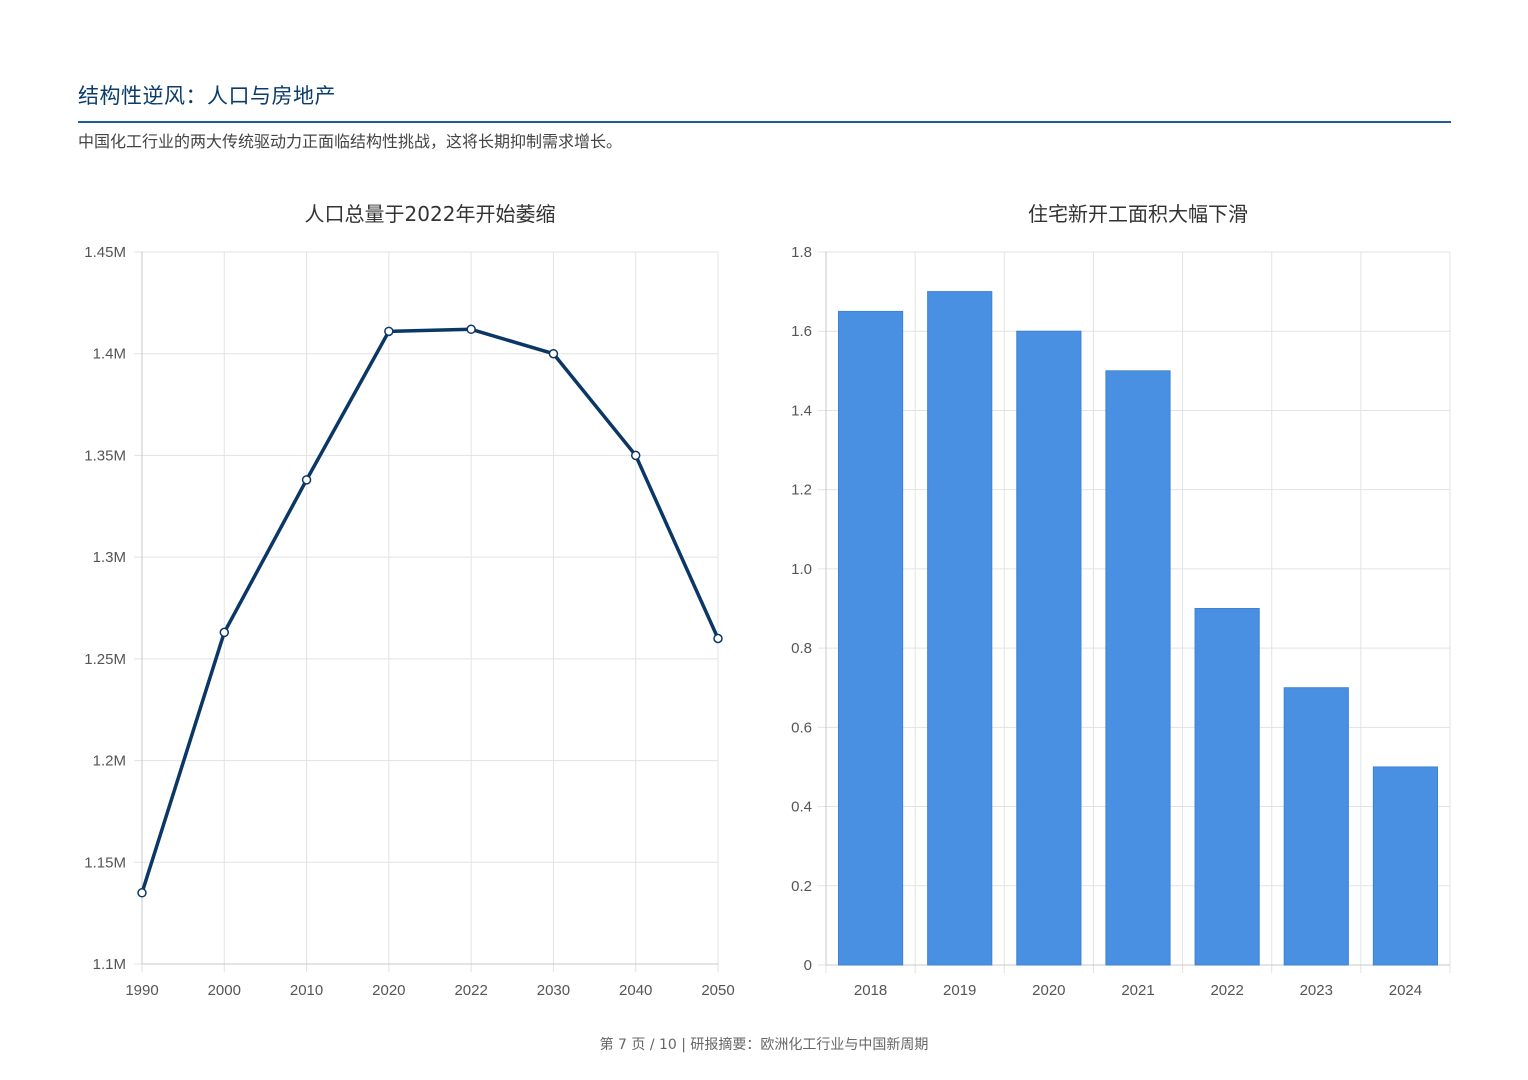 This screenshot has width=1528, height=1080. Describe the element at coordinates (801, 807) in the screenshot. I see `y-tick-label: 0.4` at that location.